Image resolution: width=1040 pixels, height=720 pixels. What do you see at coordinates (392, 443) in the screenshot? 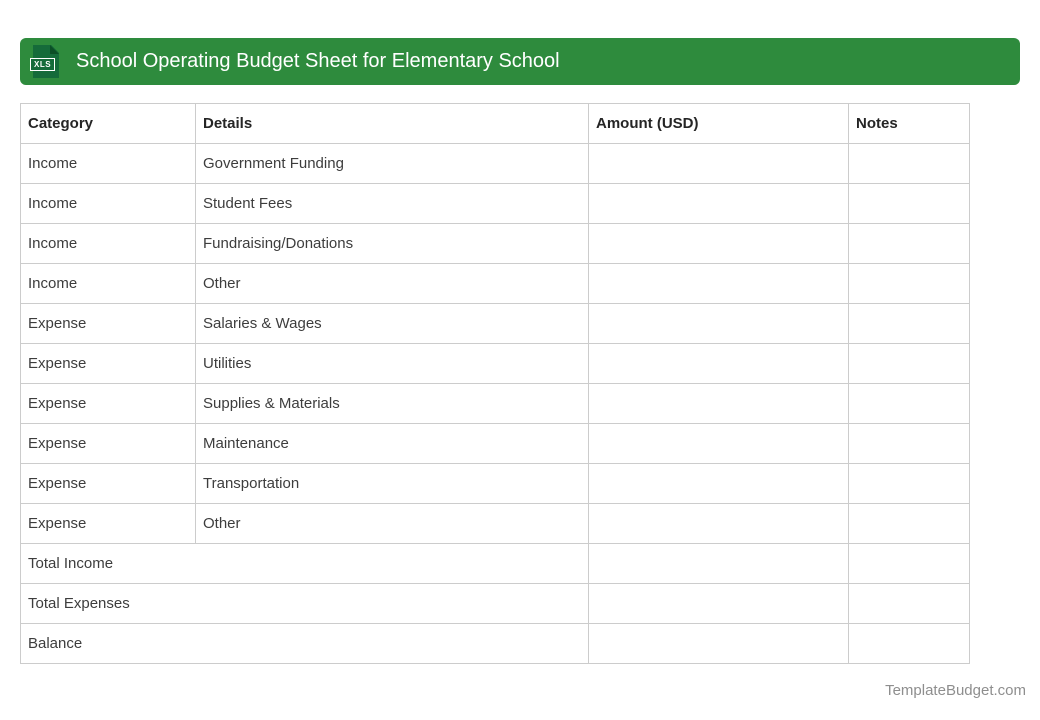
I see `cell-details: Maintenance` at bounding box center [392, 443].